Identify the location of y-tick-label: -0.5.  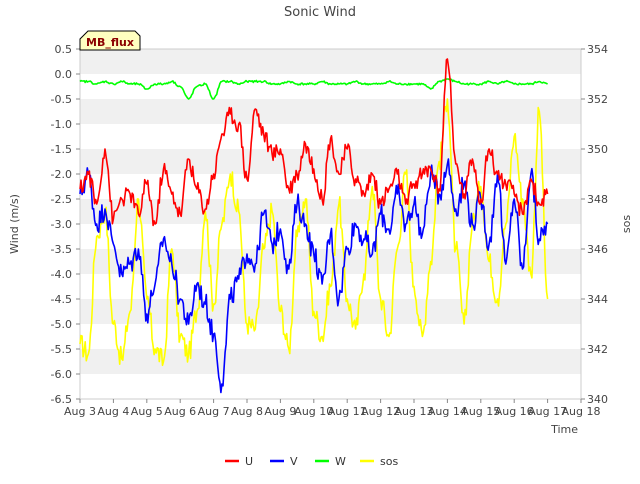
(61, 99).